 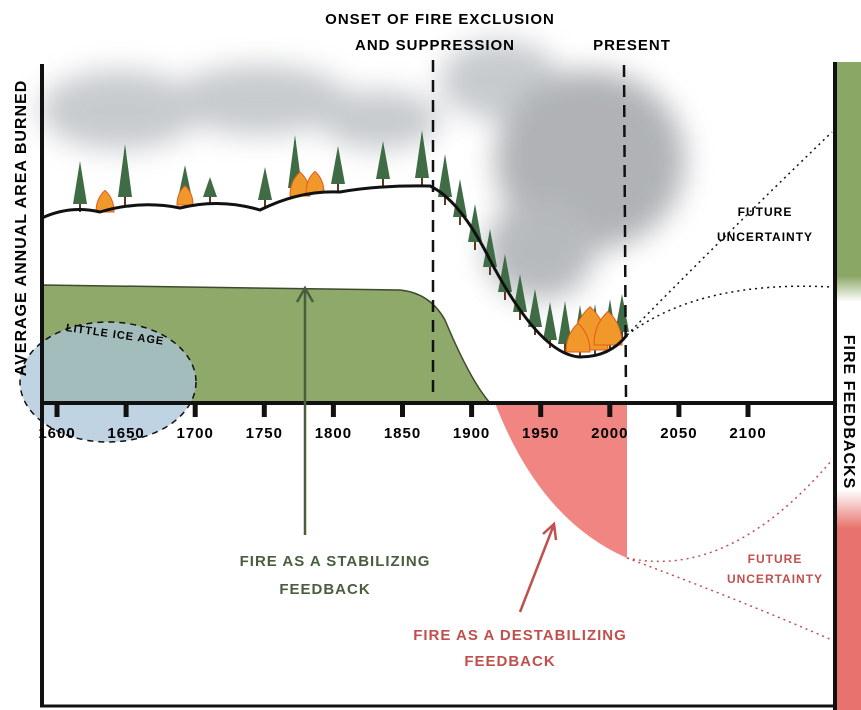 I want to click on x-tick-label: 2050, so click(x=678, y=433).